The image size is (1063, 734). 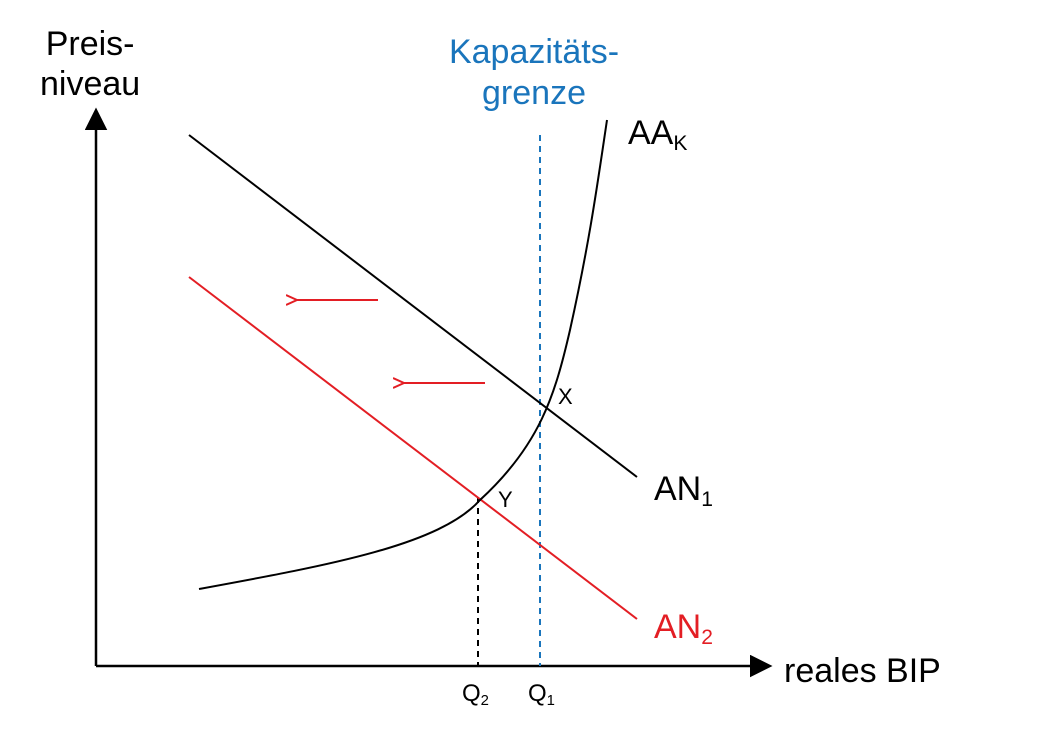 I want to click on aak-label-sub: K, so click(x=680, y=143).